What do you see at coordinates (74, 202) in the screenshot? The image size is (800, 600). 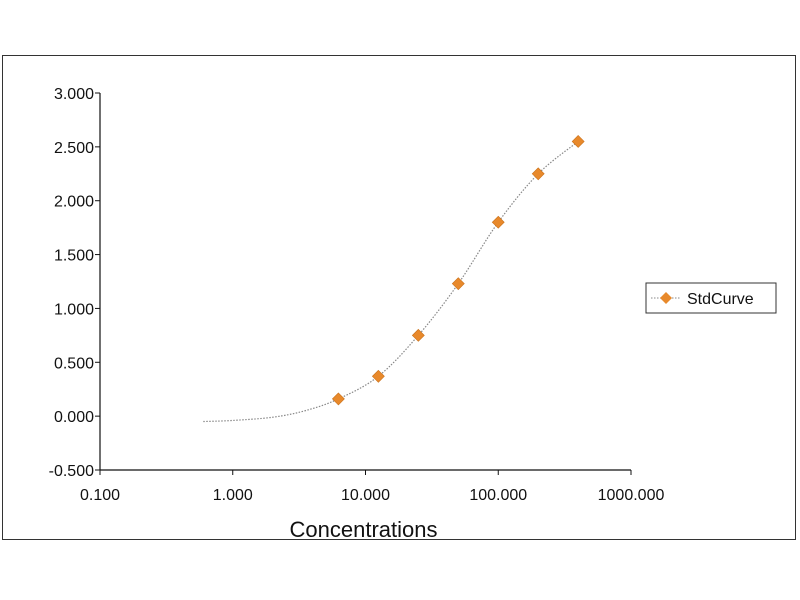 I see `y-tick-label: 2.000` at bounding box center [74, 202].